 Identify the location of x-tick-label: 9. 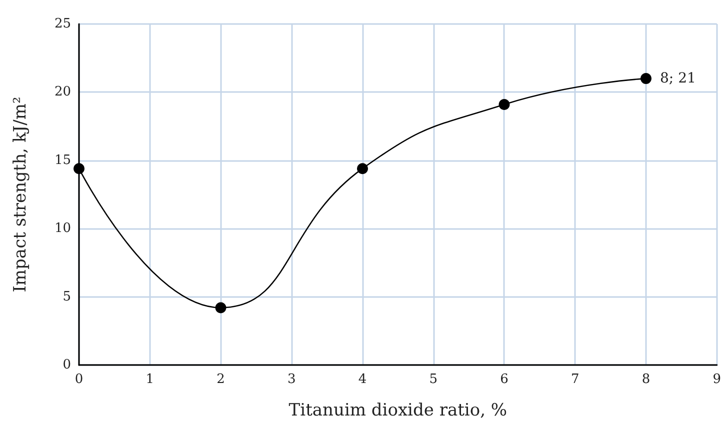
(717, 379).